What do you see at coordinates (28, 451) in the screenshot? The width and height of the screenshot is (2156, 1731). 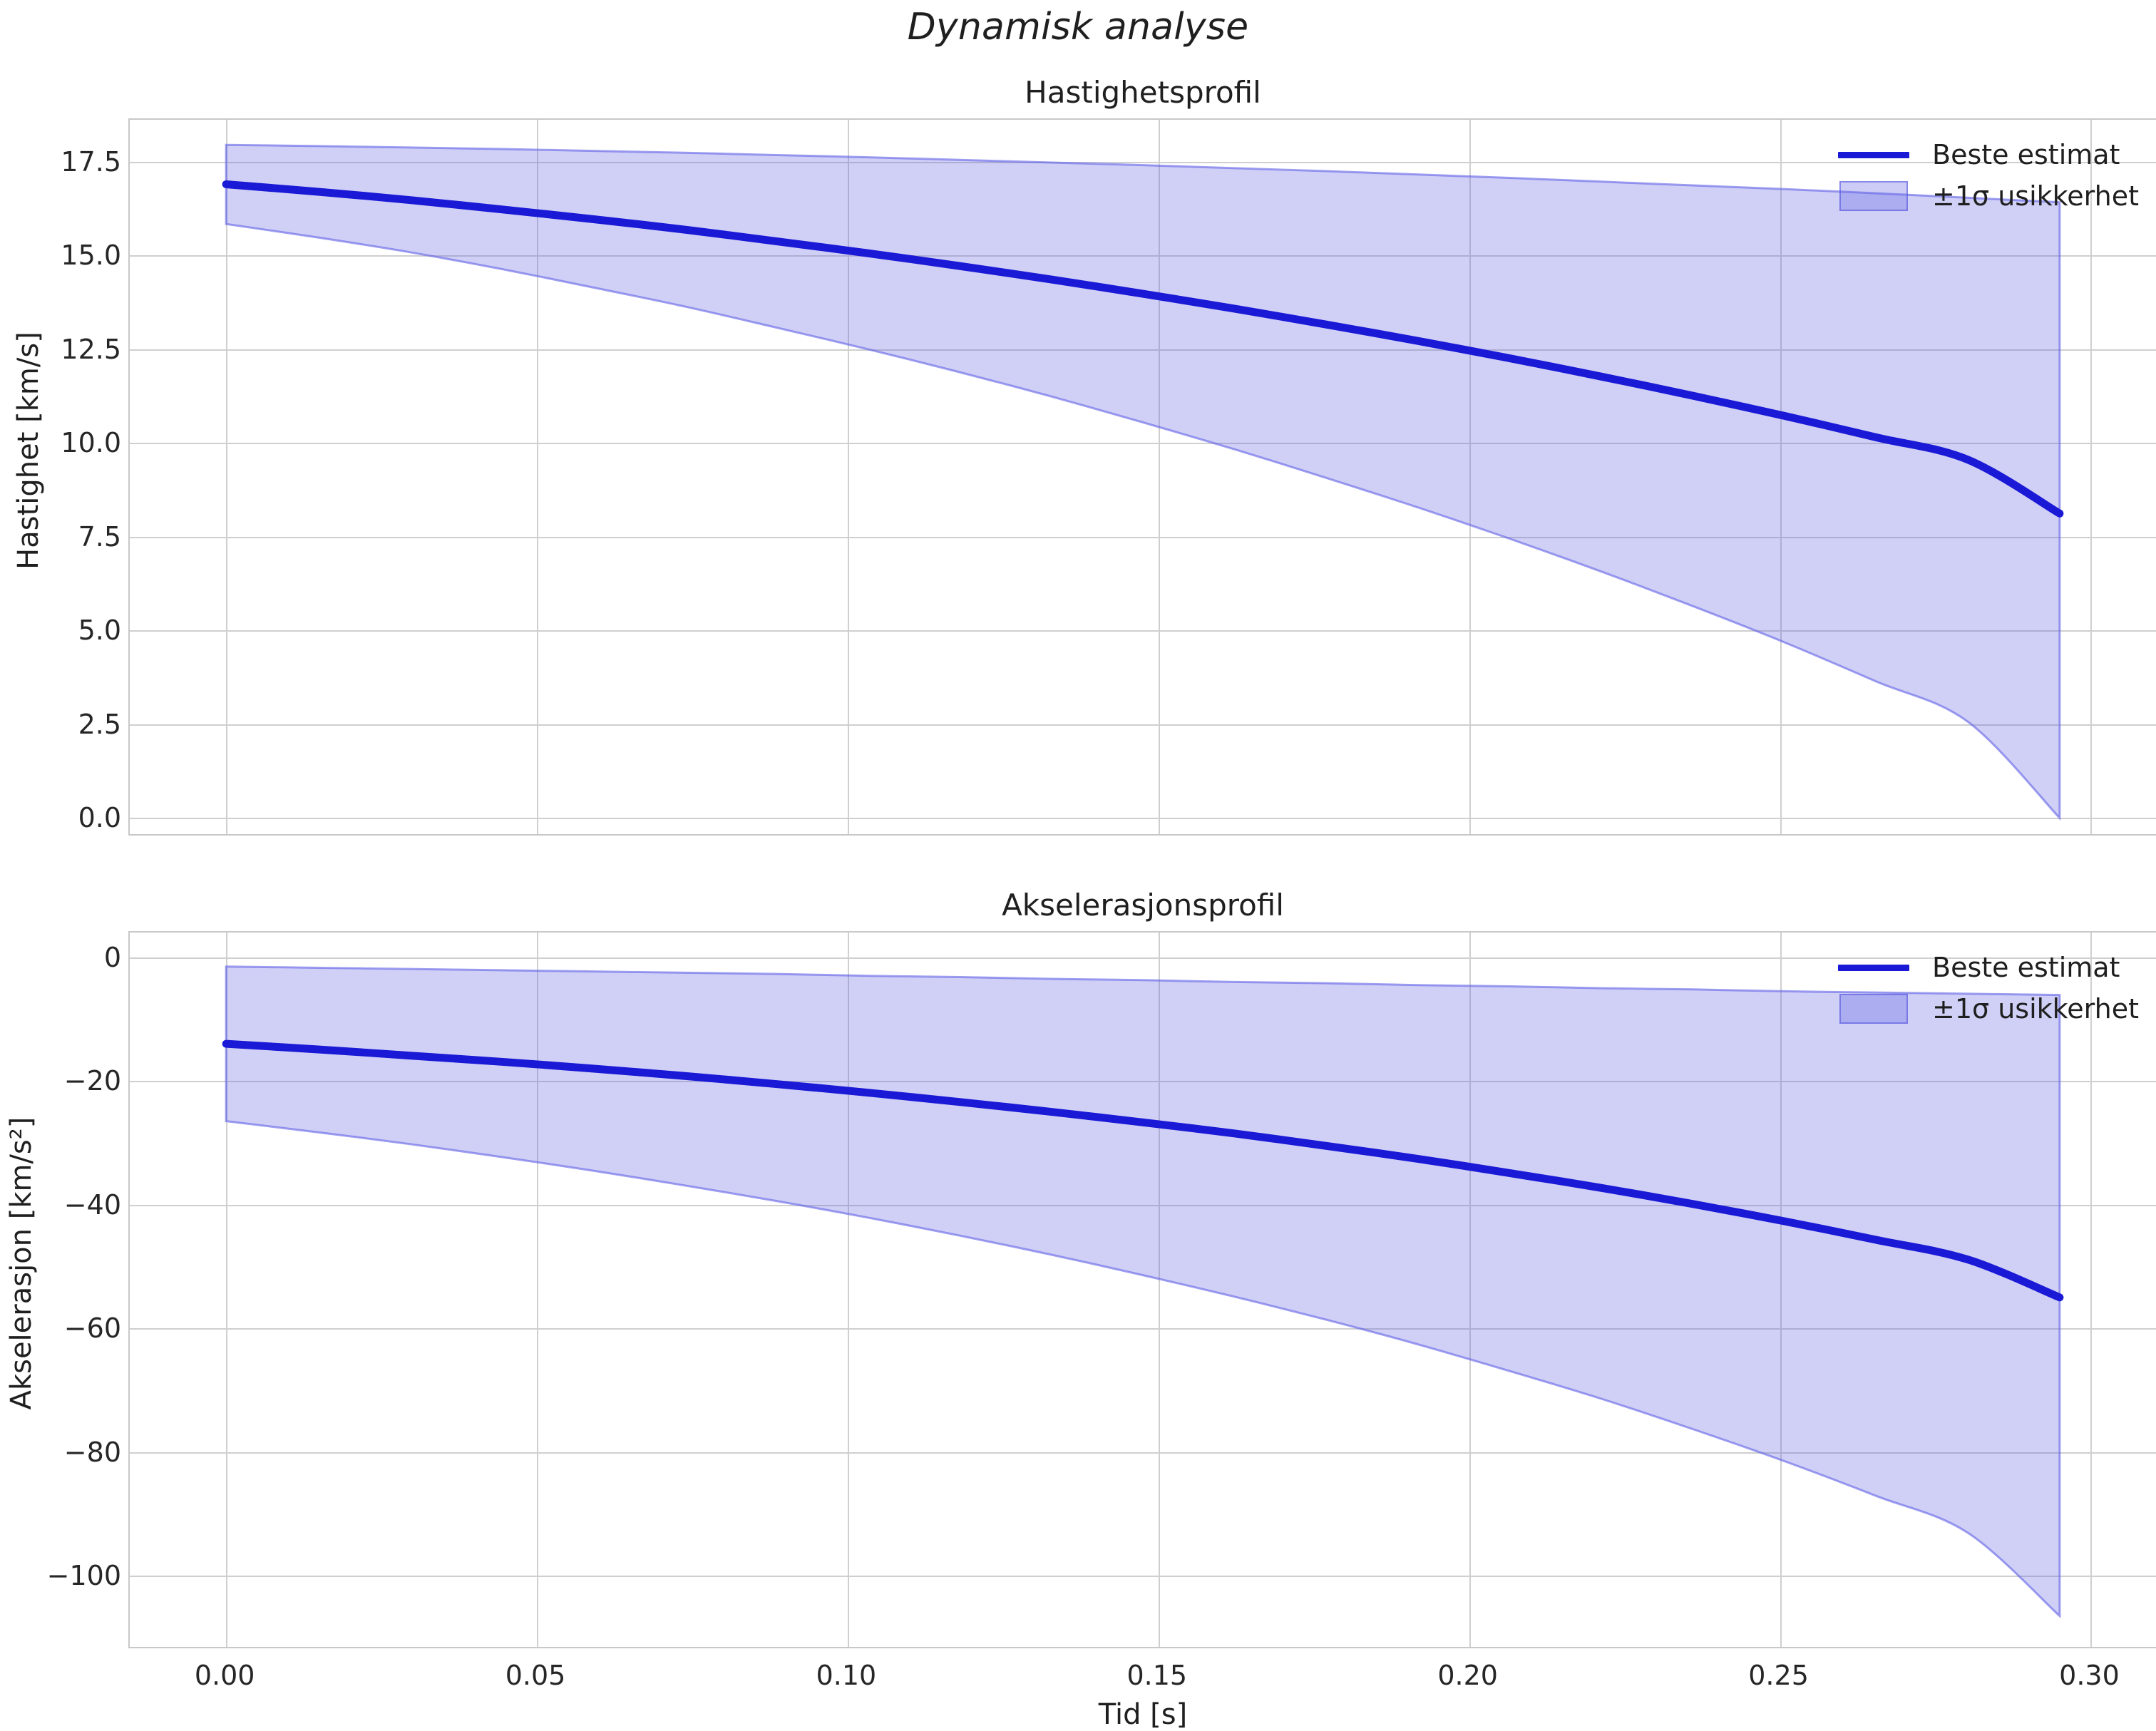 I see `velocity-ylabel: Hastighet [km/s]` at bounding box center [28, 451].